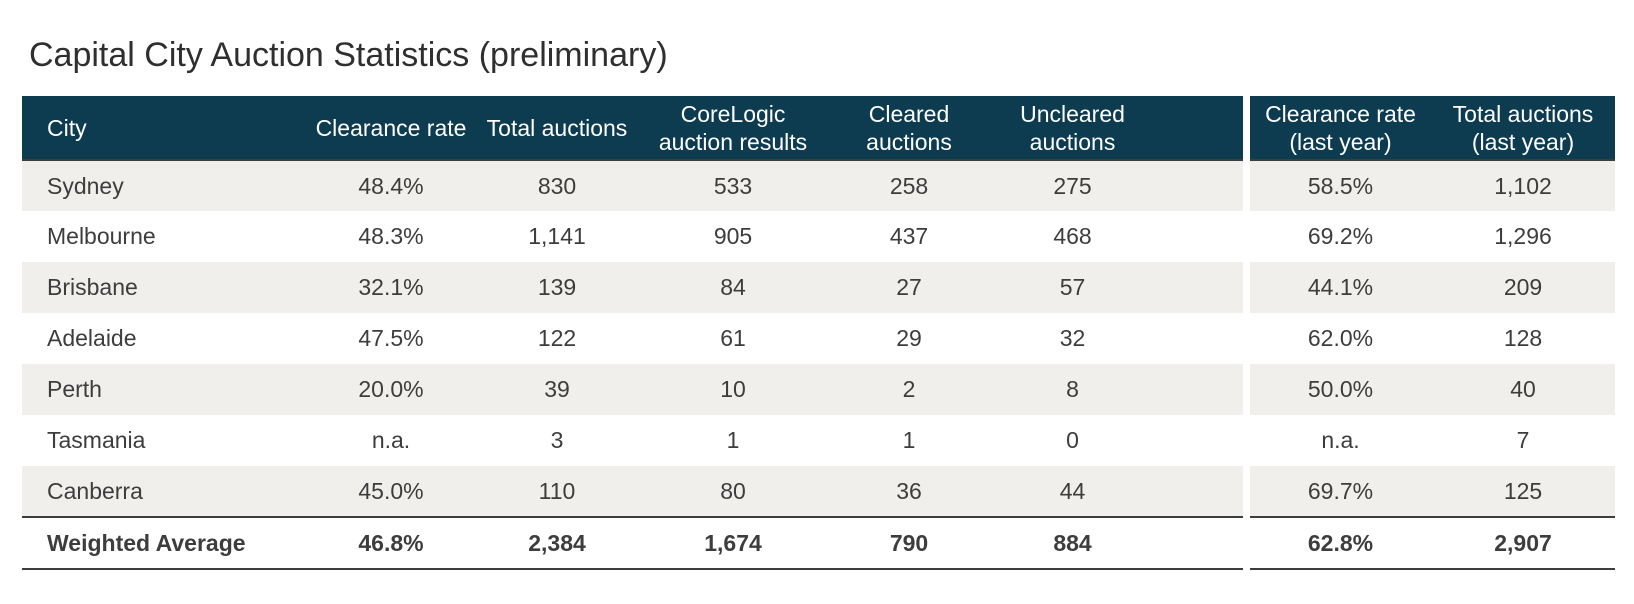 Image resolution: width=1634 pixels, height=604 pixels. What do you see at coordinates (1115, 440) in the screenshot?
I see `cell-uncleared: 0` at bounding box center [1115, 440].